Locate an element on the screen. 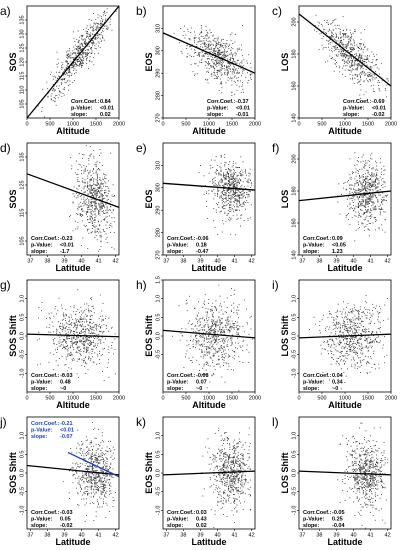 This screenshot has width=403, height=550. y-tick-label: 300 is located at coordinates (159, 50).